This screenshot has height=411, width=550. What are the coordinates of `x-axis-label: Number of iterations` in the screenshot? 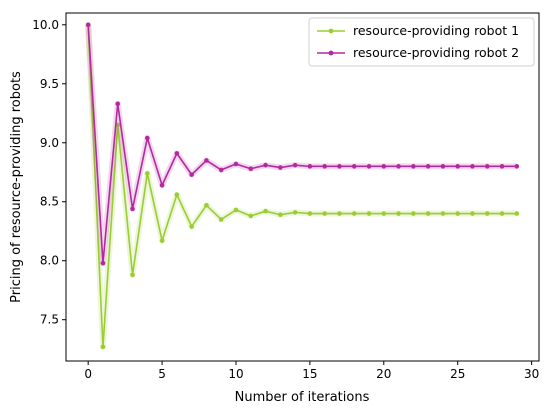 It's located at (302, 397).